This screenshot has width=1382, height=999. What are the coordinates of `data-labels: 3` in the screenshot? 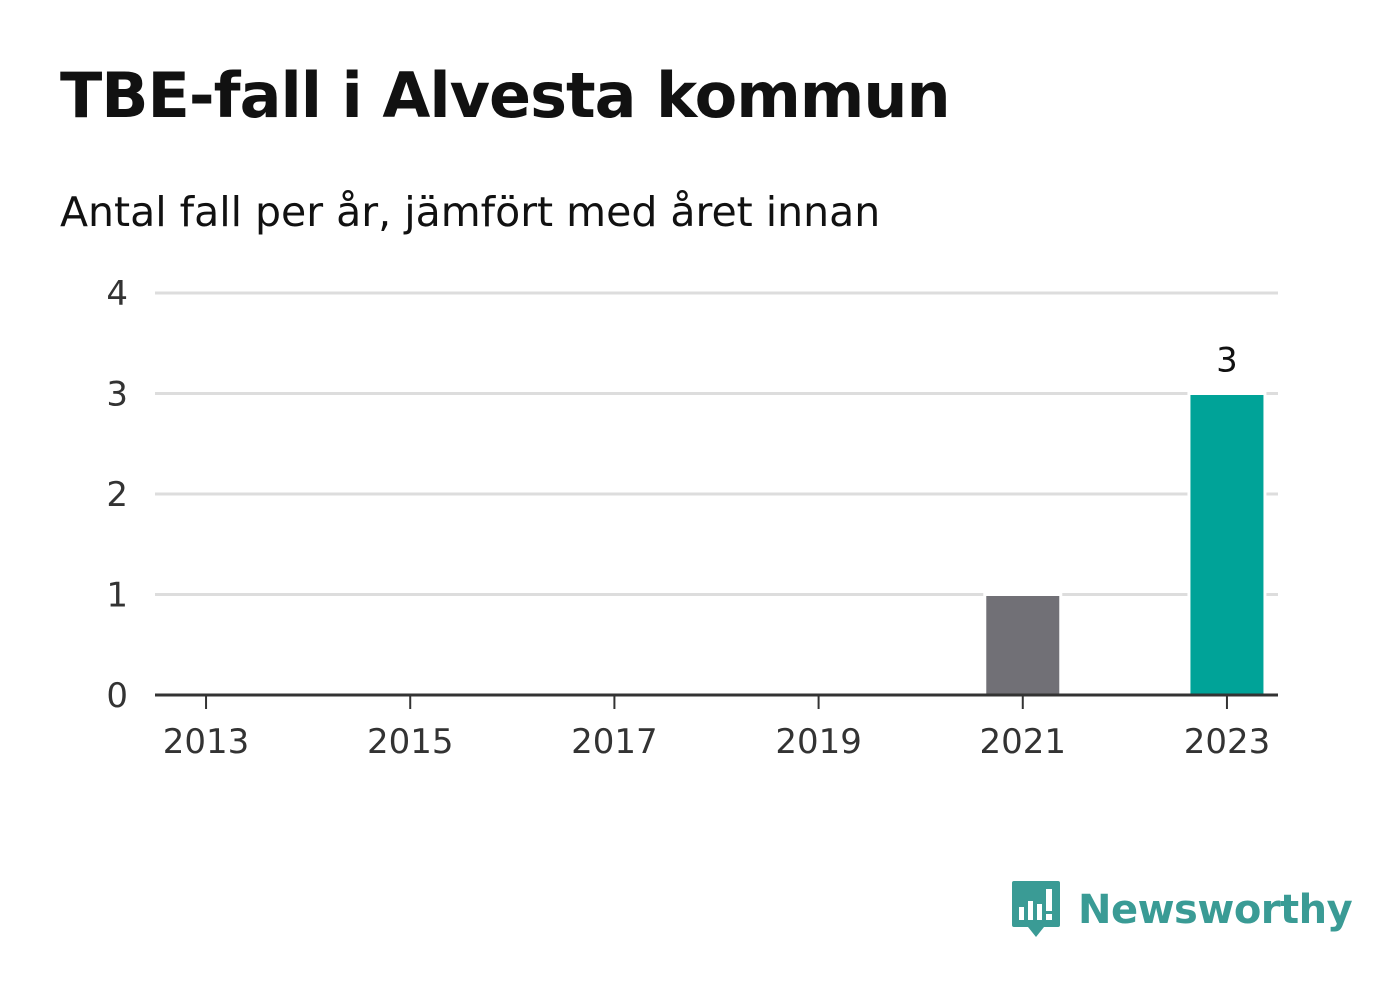 It's located at (1227, 361).